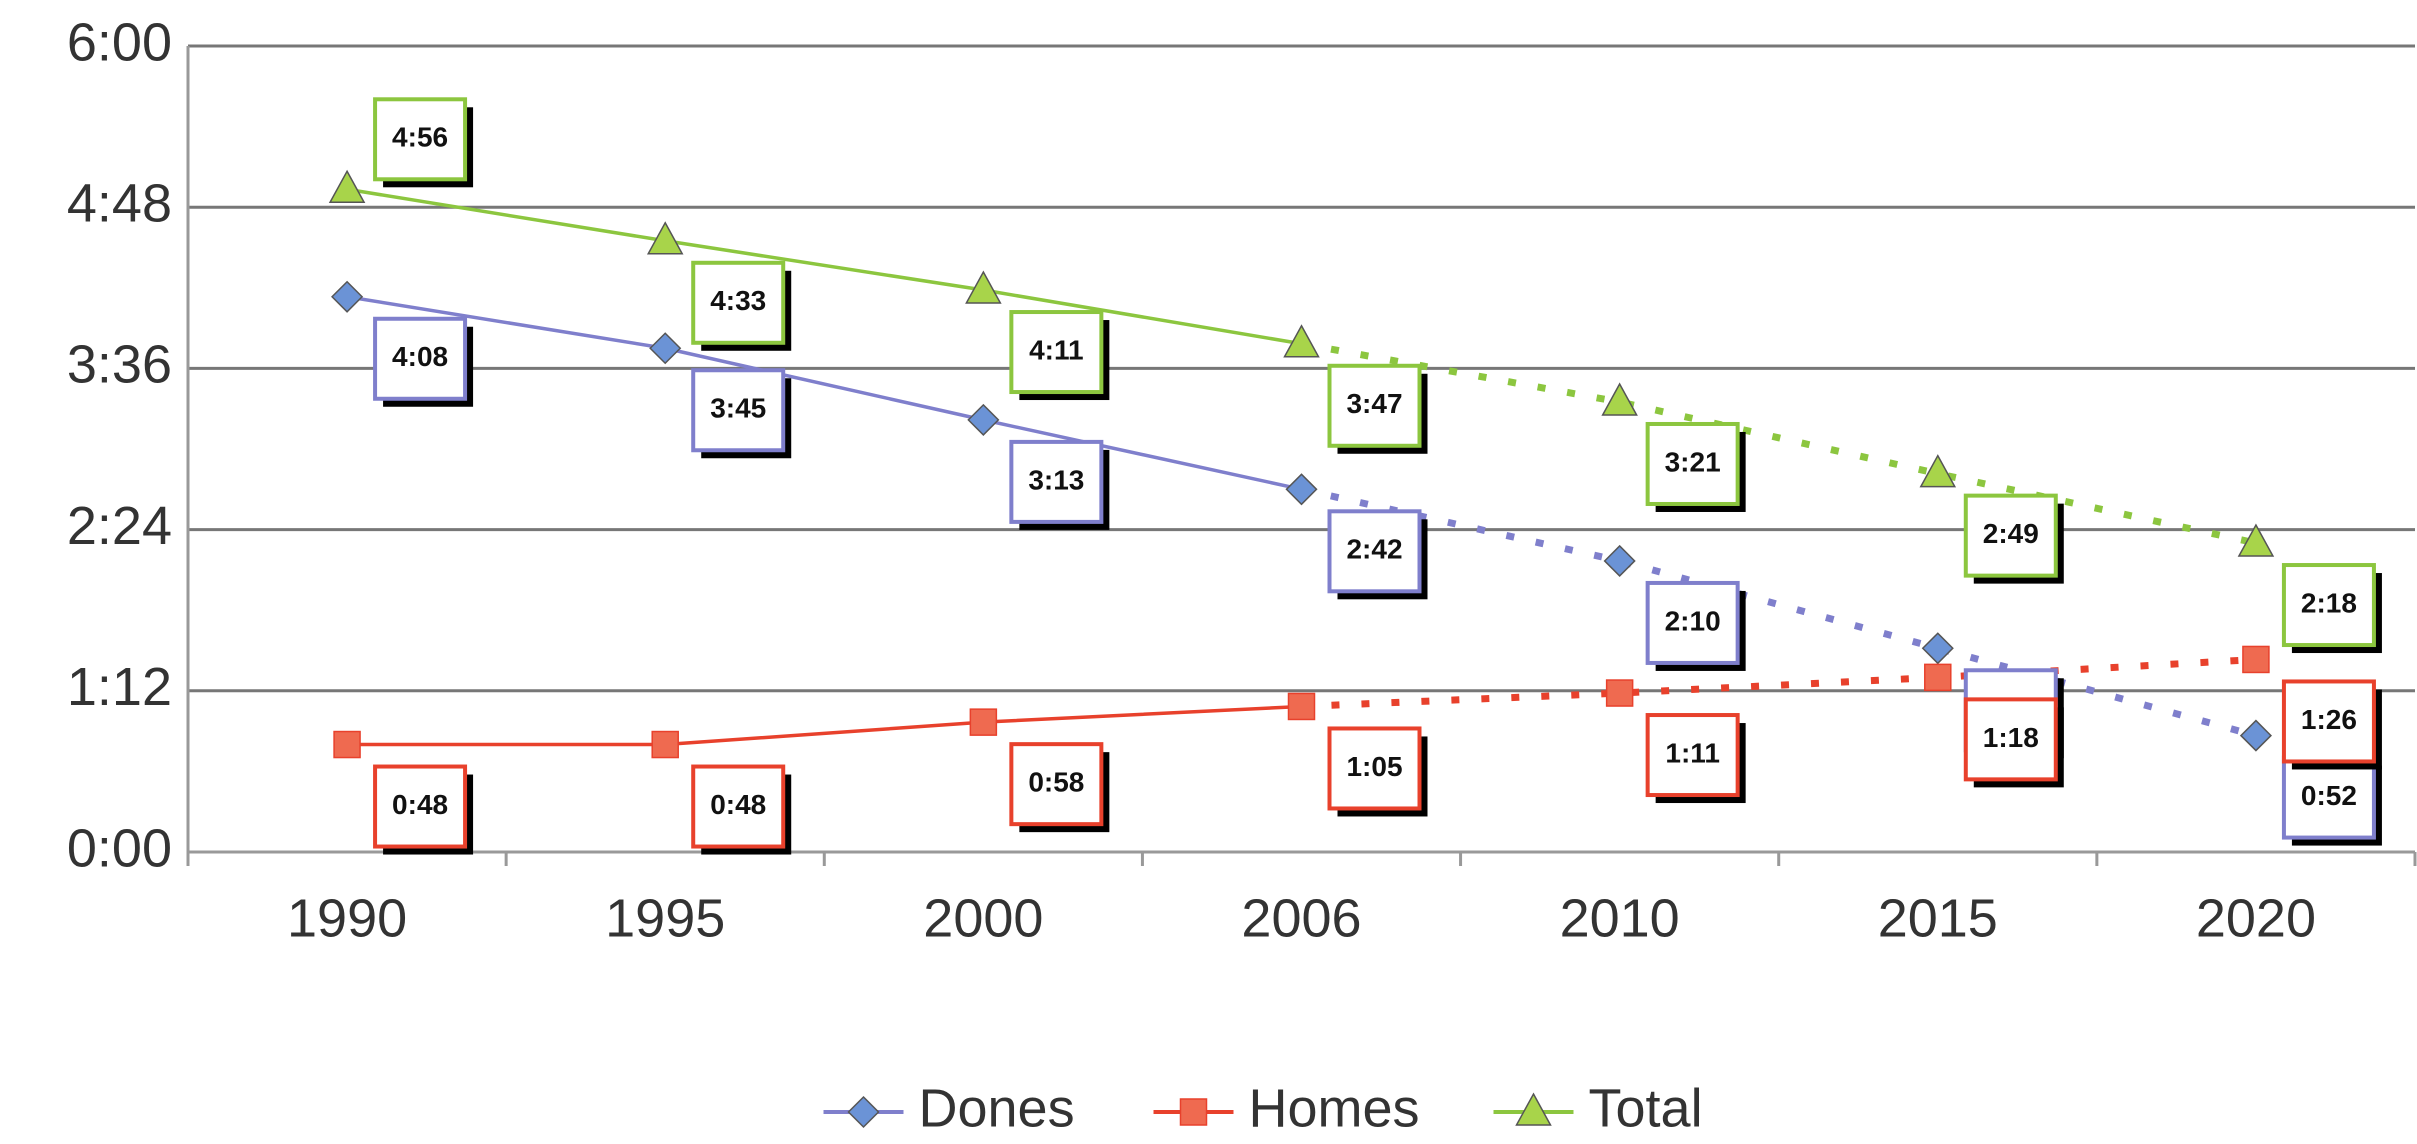  I want to click on y-tick-label: 0:00, so click(119, 848).